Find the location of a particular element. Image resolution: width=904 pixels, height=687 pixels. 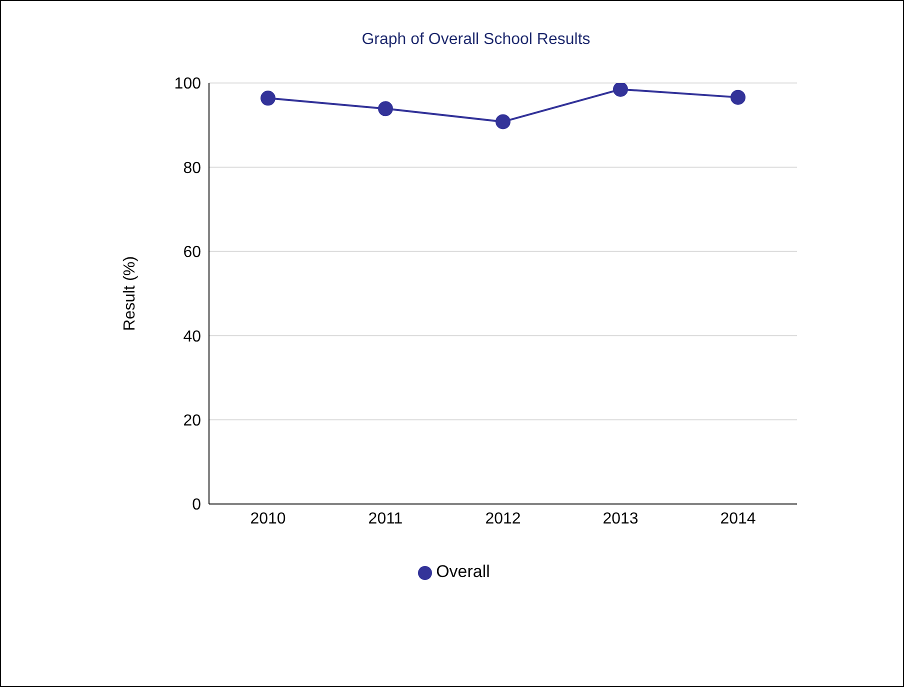

x-tick-label: 2012 is located at coordinates (503, 519).